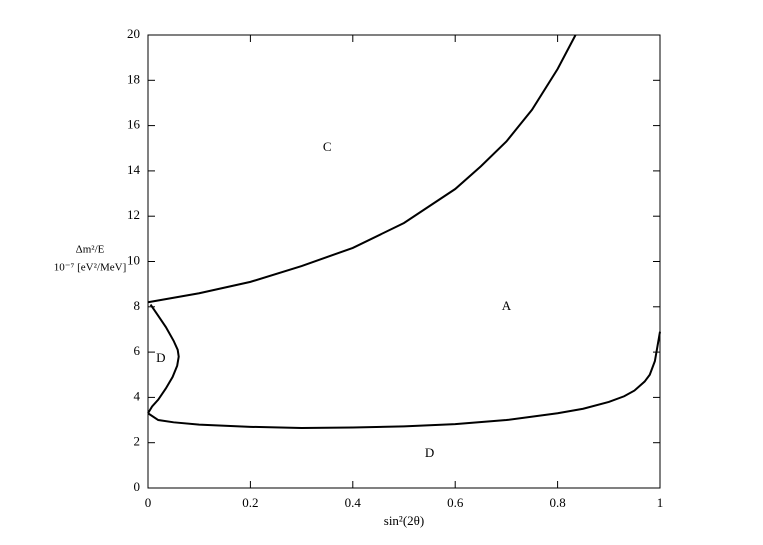  What do you see at coordinates (455, 502) in the screenshot?
I see `x-tick-label: 0.6` at bounding box center [455, 502].